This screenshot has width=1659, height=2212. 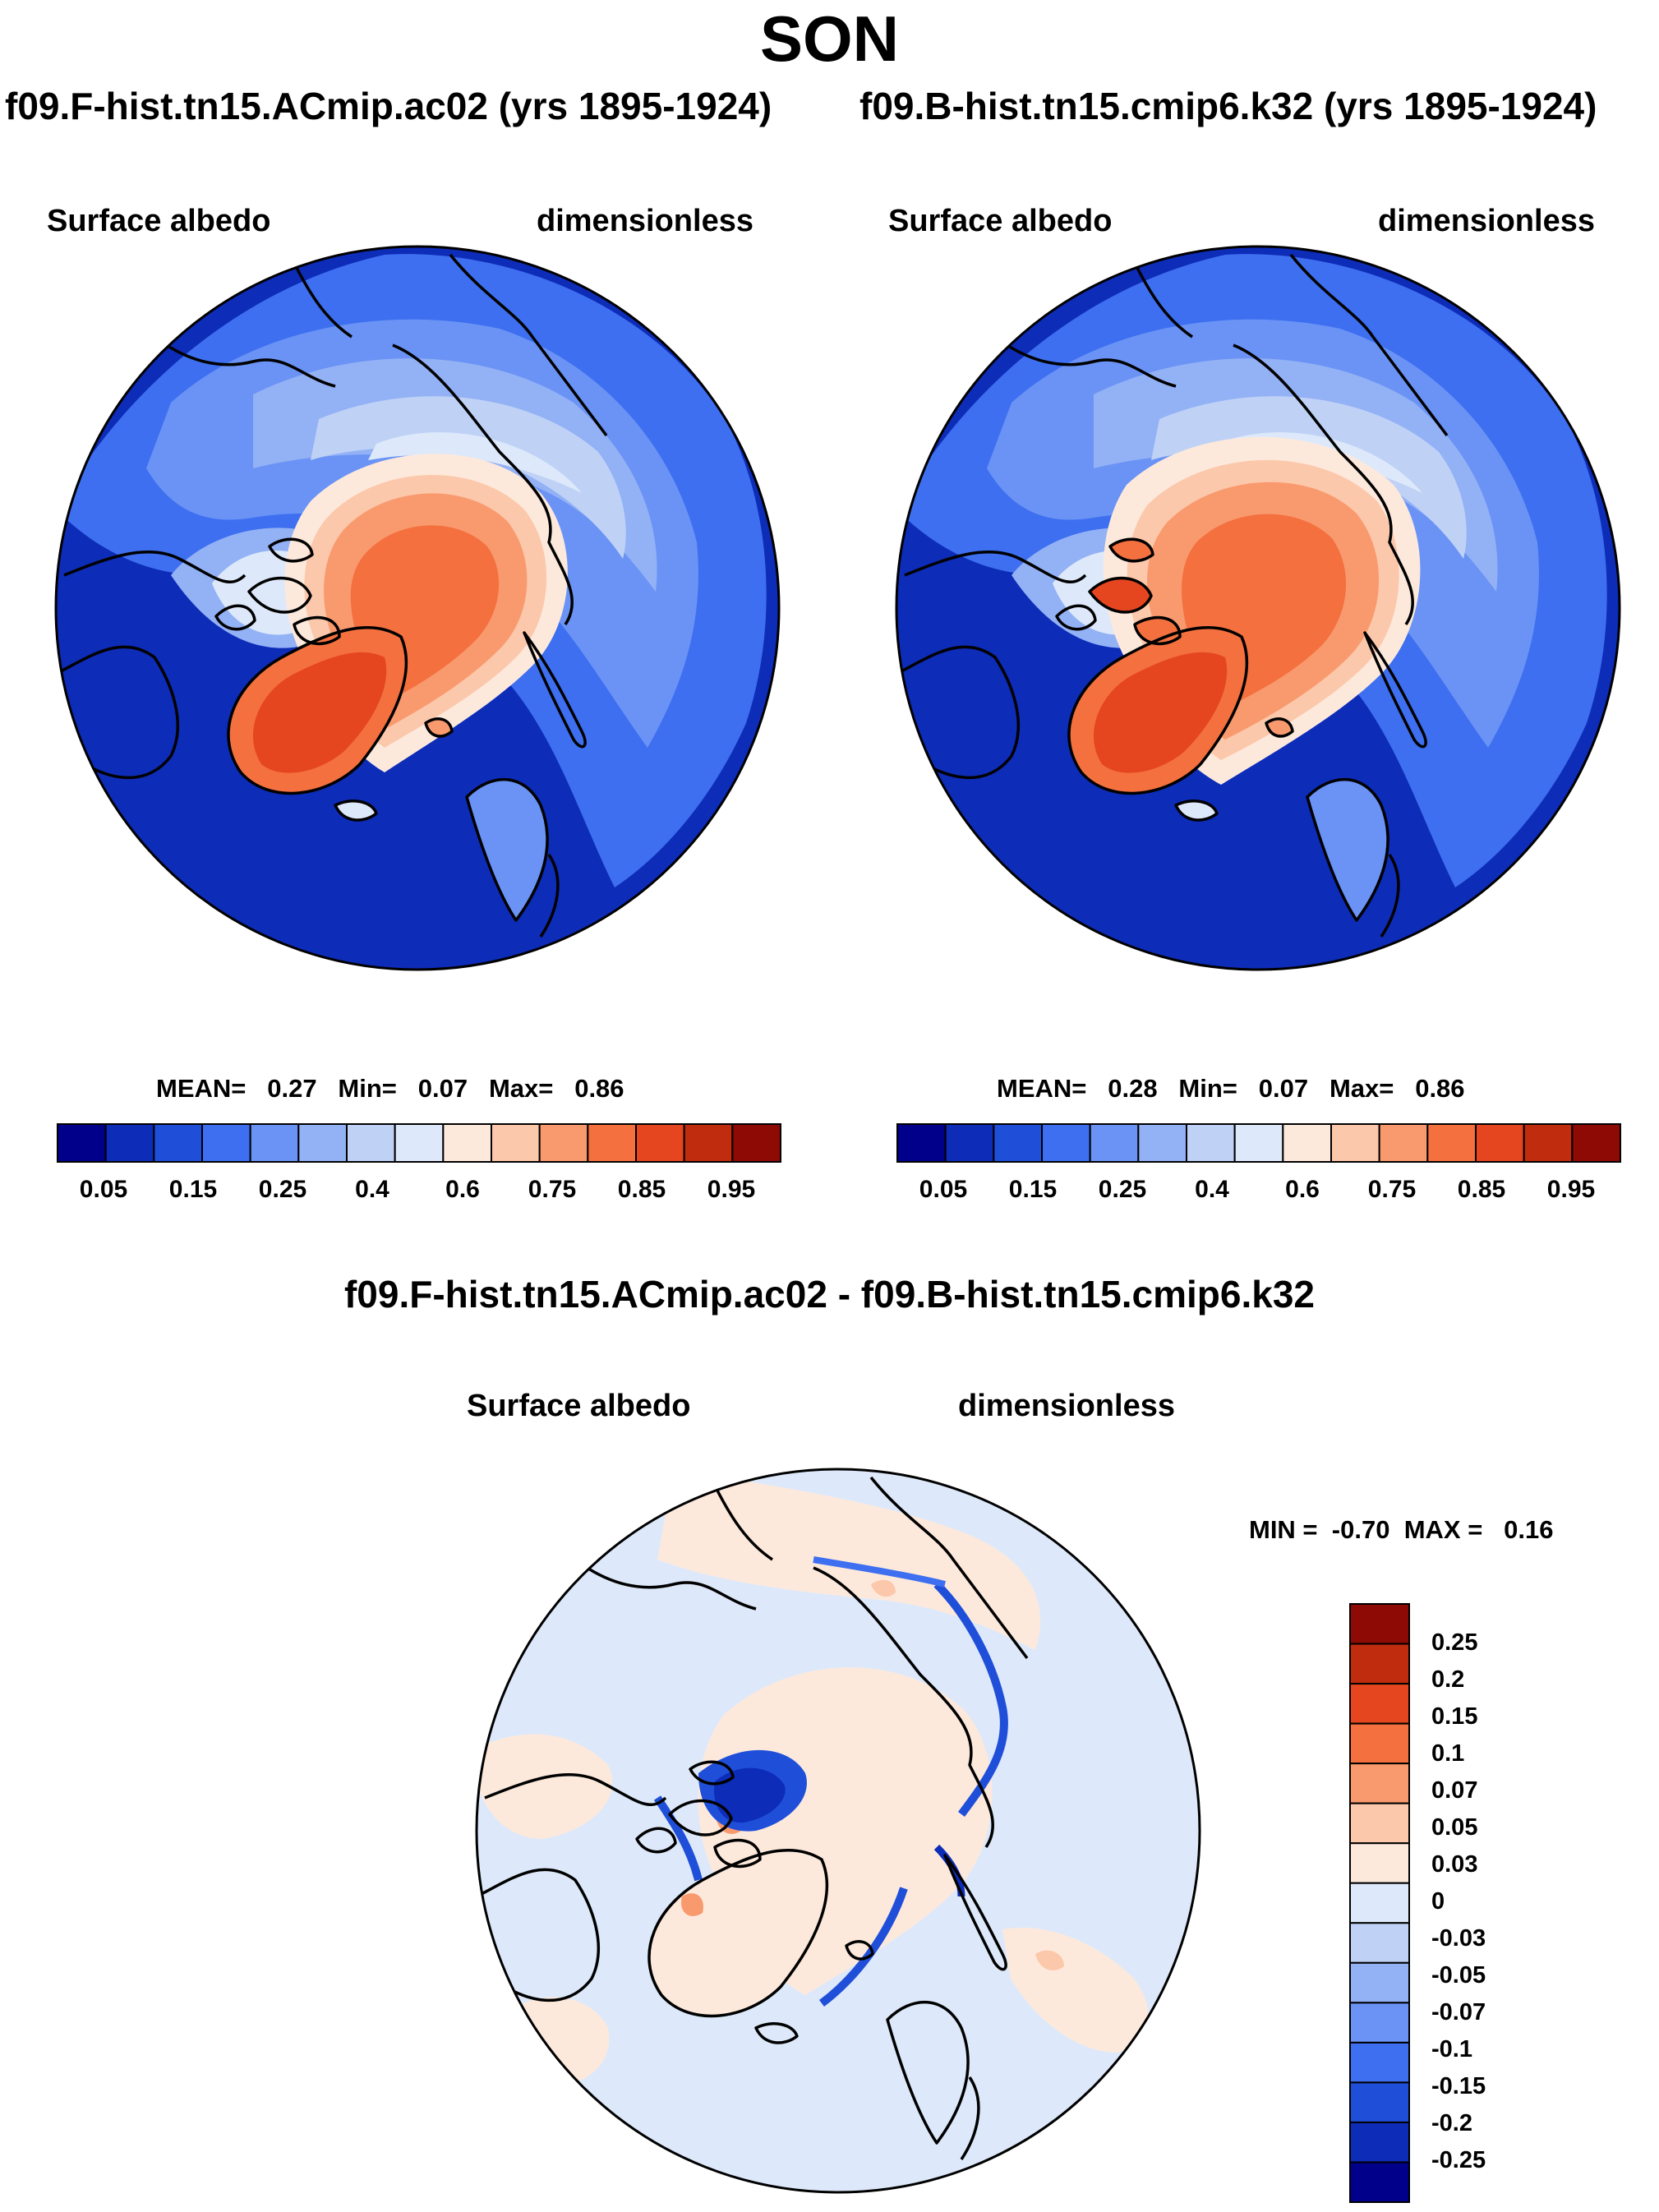 I want to click on mean-value-right: 0.28, so click(x=1133, y=1088).